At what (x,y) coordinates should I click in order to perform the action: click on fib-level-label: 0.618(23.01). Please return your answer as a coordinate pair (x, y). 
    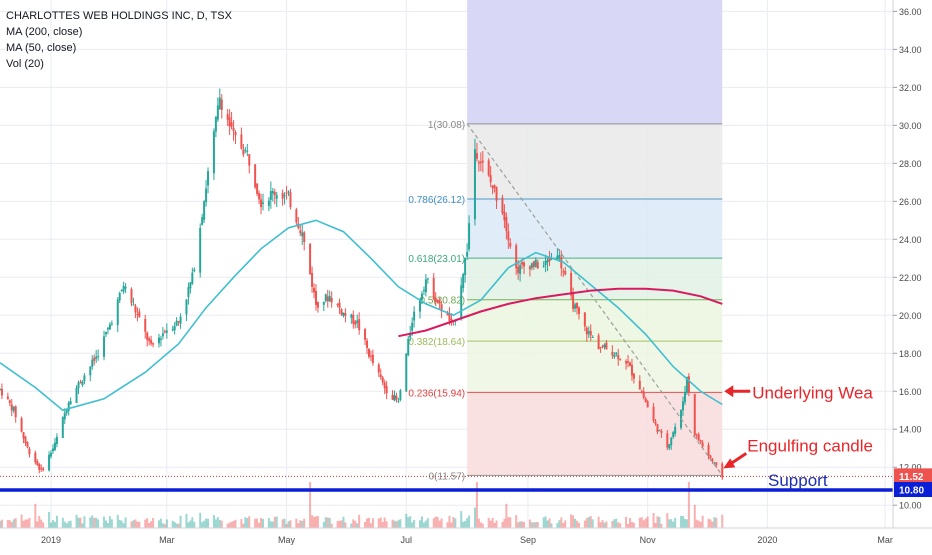
    Looking at the image, I should click on (436, 259).